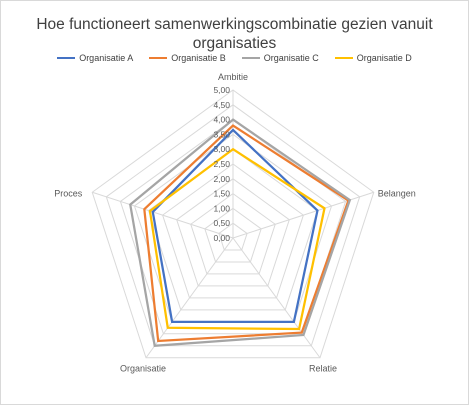 The width and height of the screenshot is (469, 405). Describe the element at coordinates (198, 58) in the screenshot. I see `legend-label-organisatie-b: Organisatie B` at that location.